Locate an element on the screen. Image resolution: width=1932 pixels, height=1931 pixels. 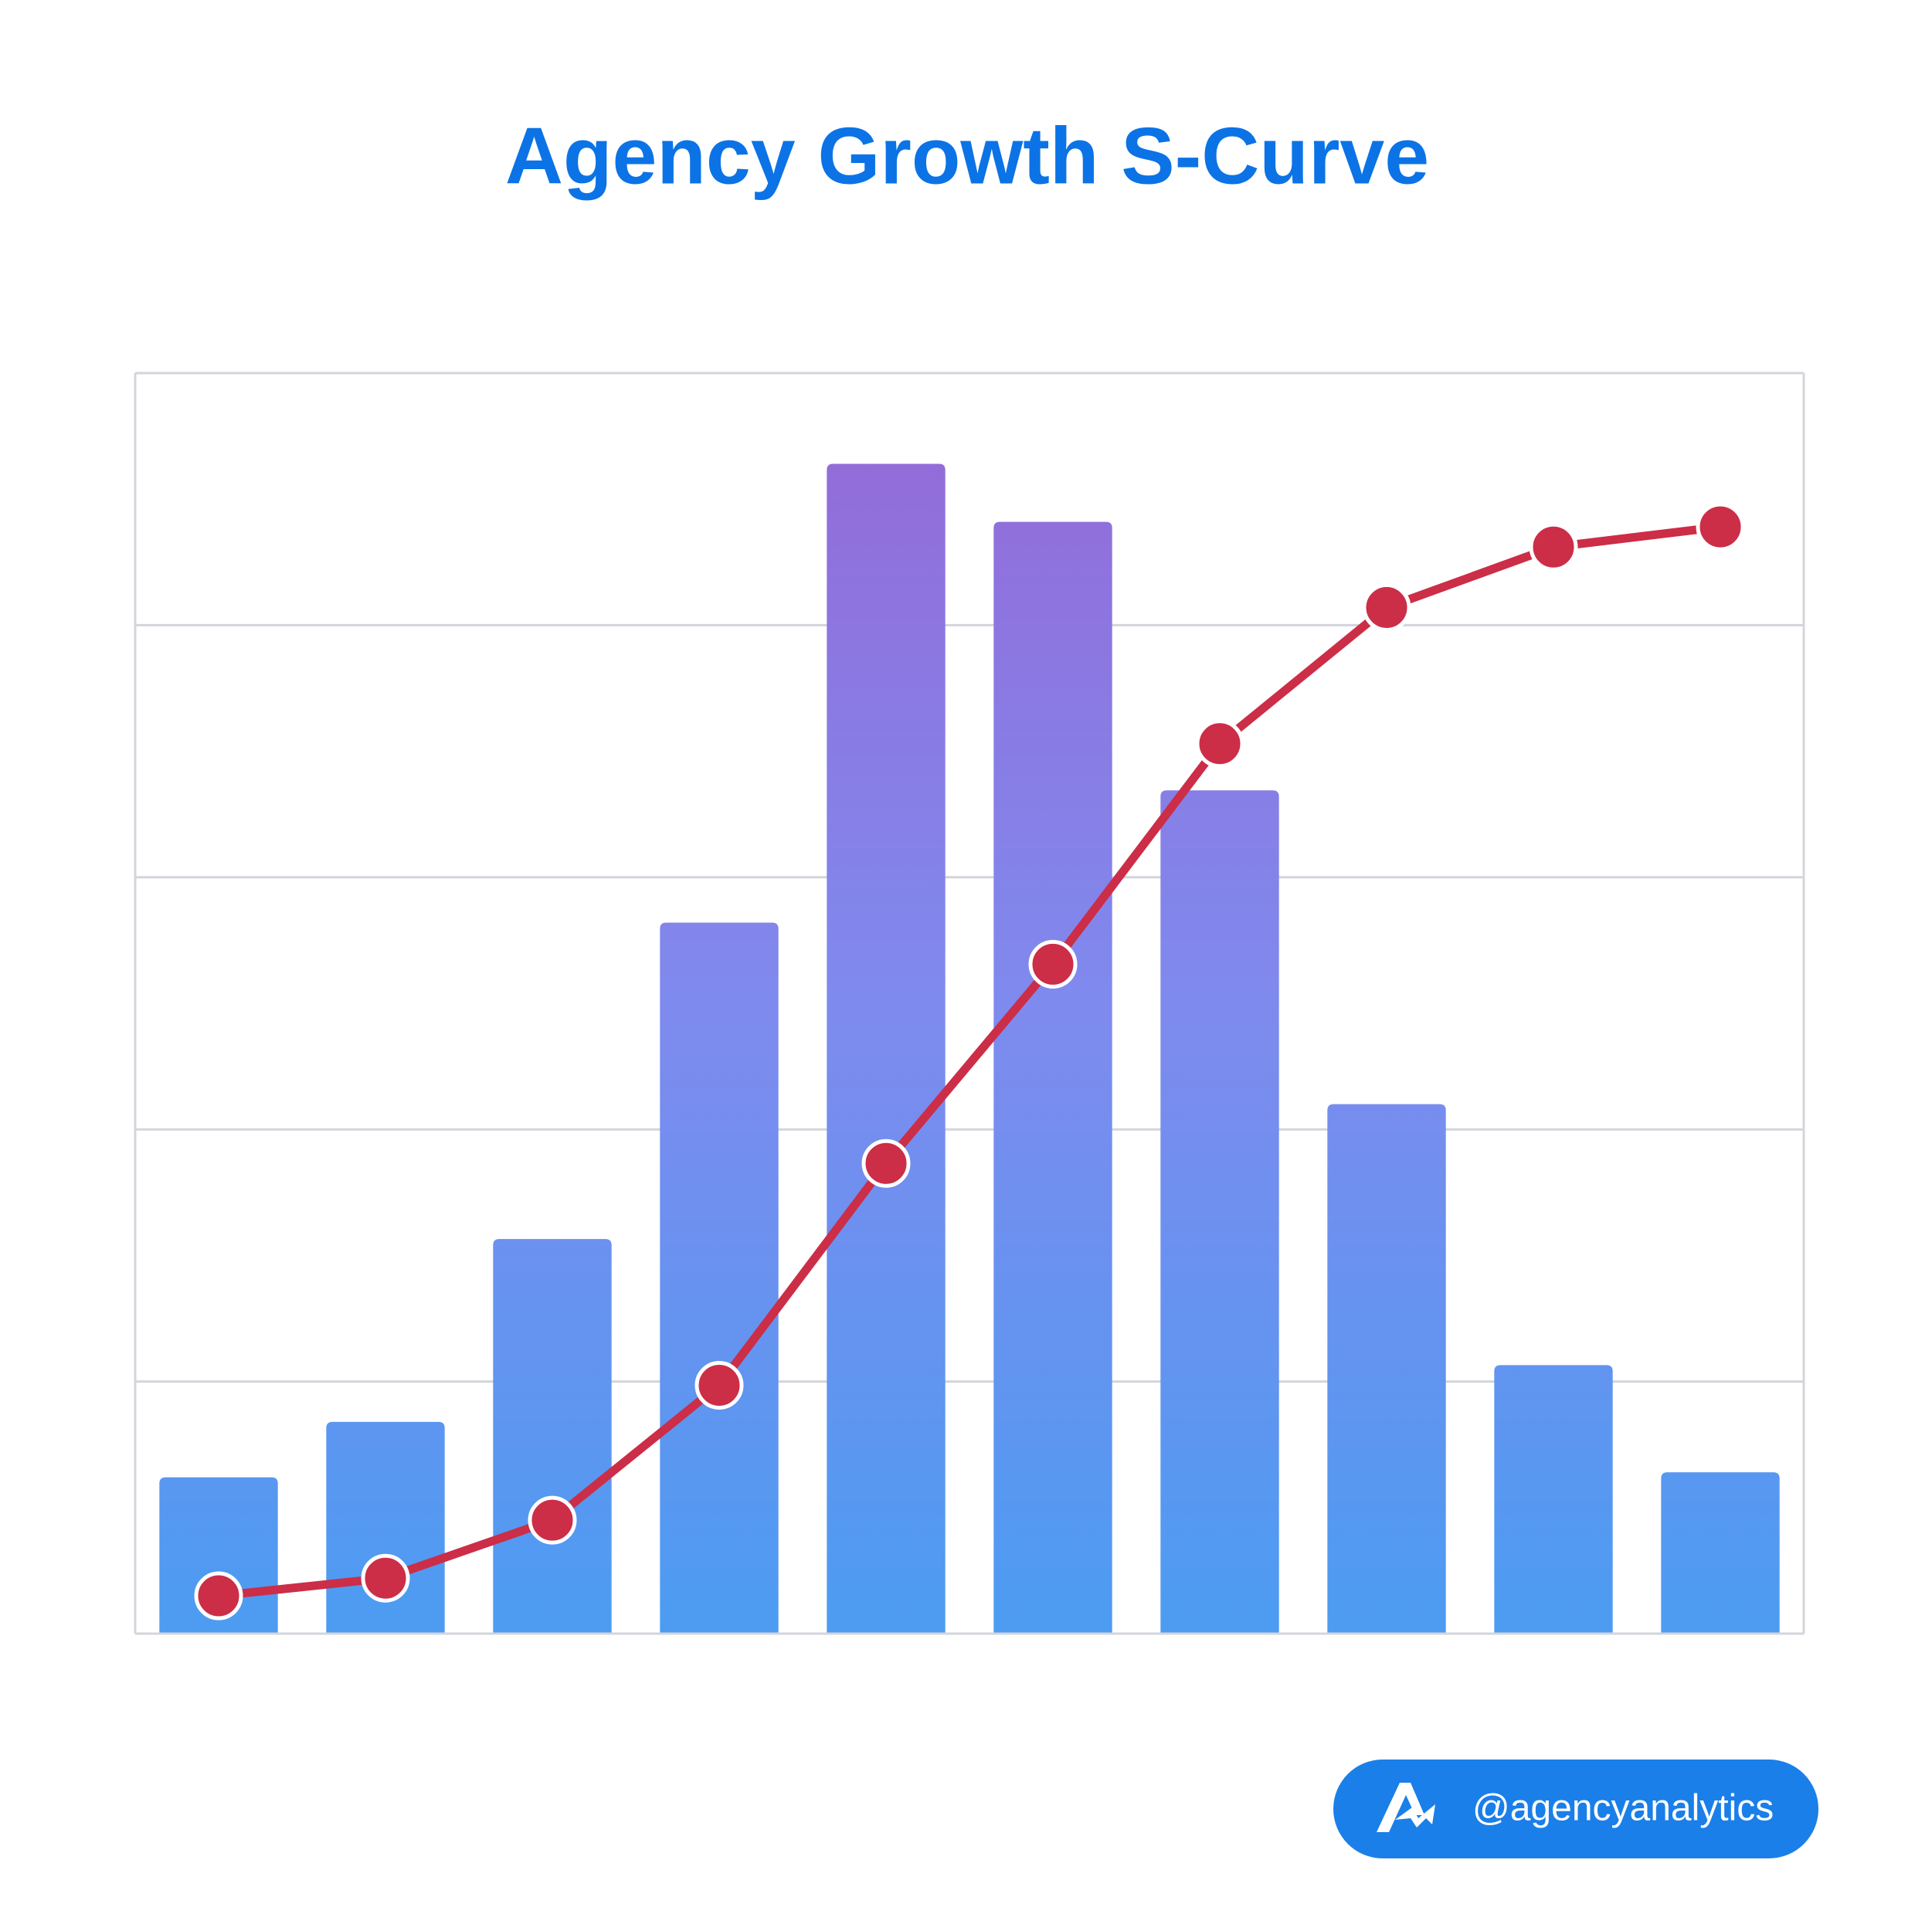
badge-logo is located at coordinates (1406, 1807).